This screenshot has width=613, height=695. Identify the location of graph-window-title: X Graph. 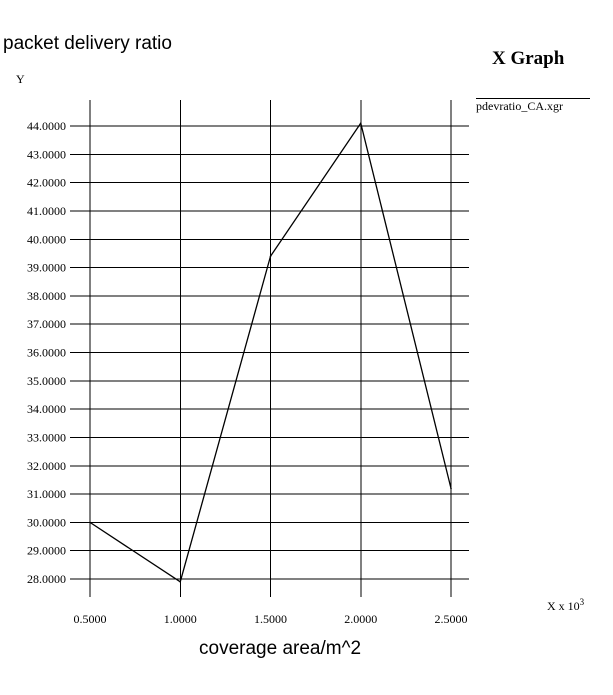
(528, 58).